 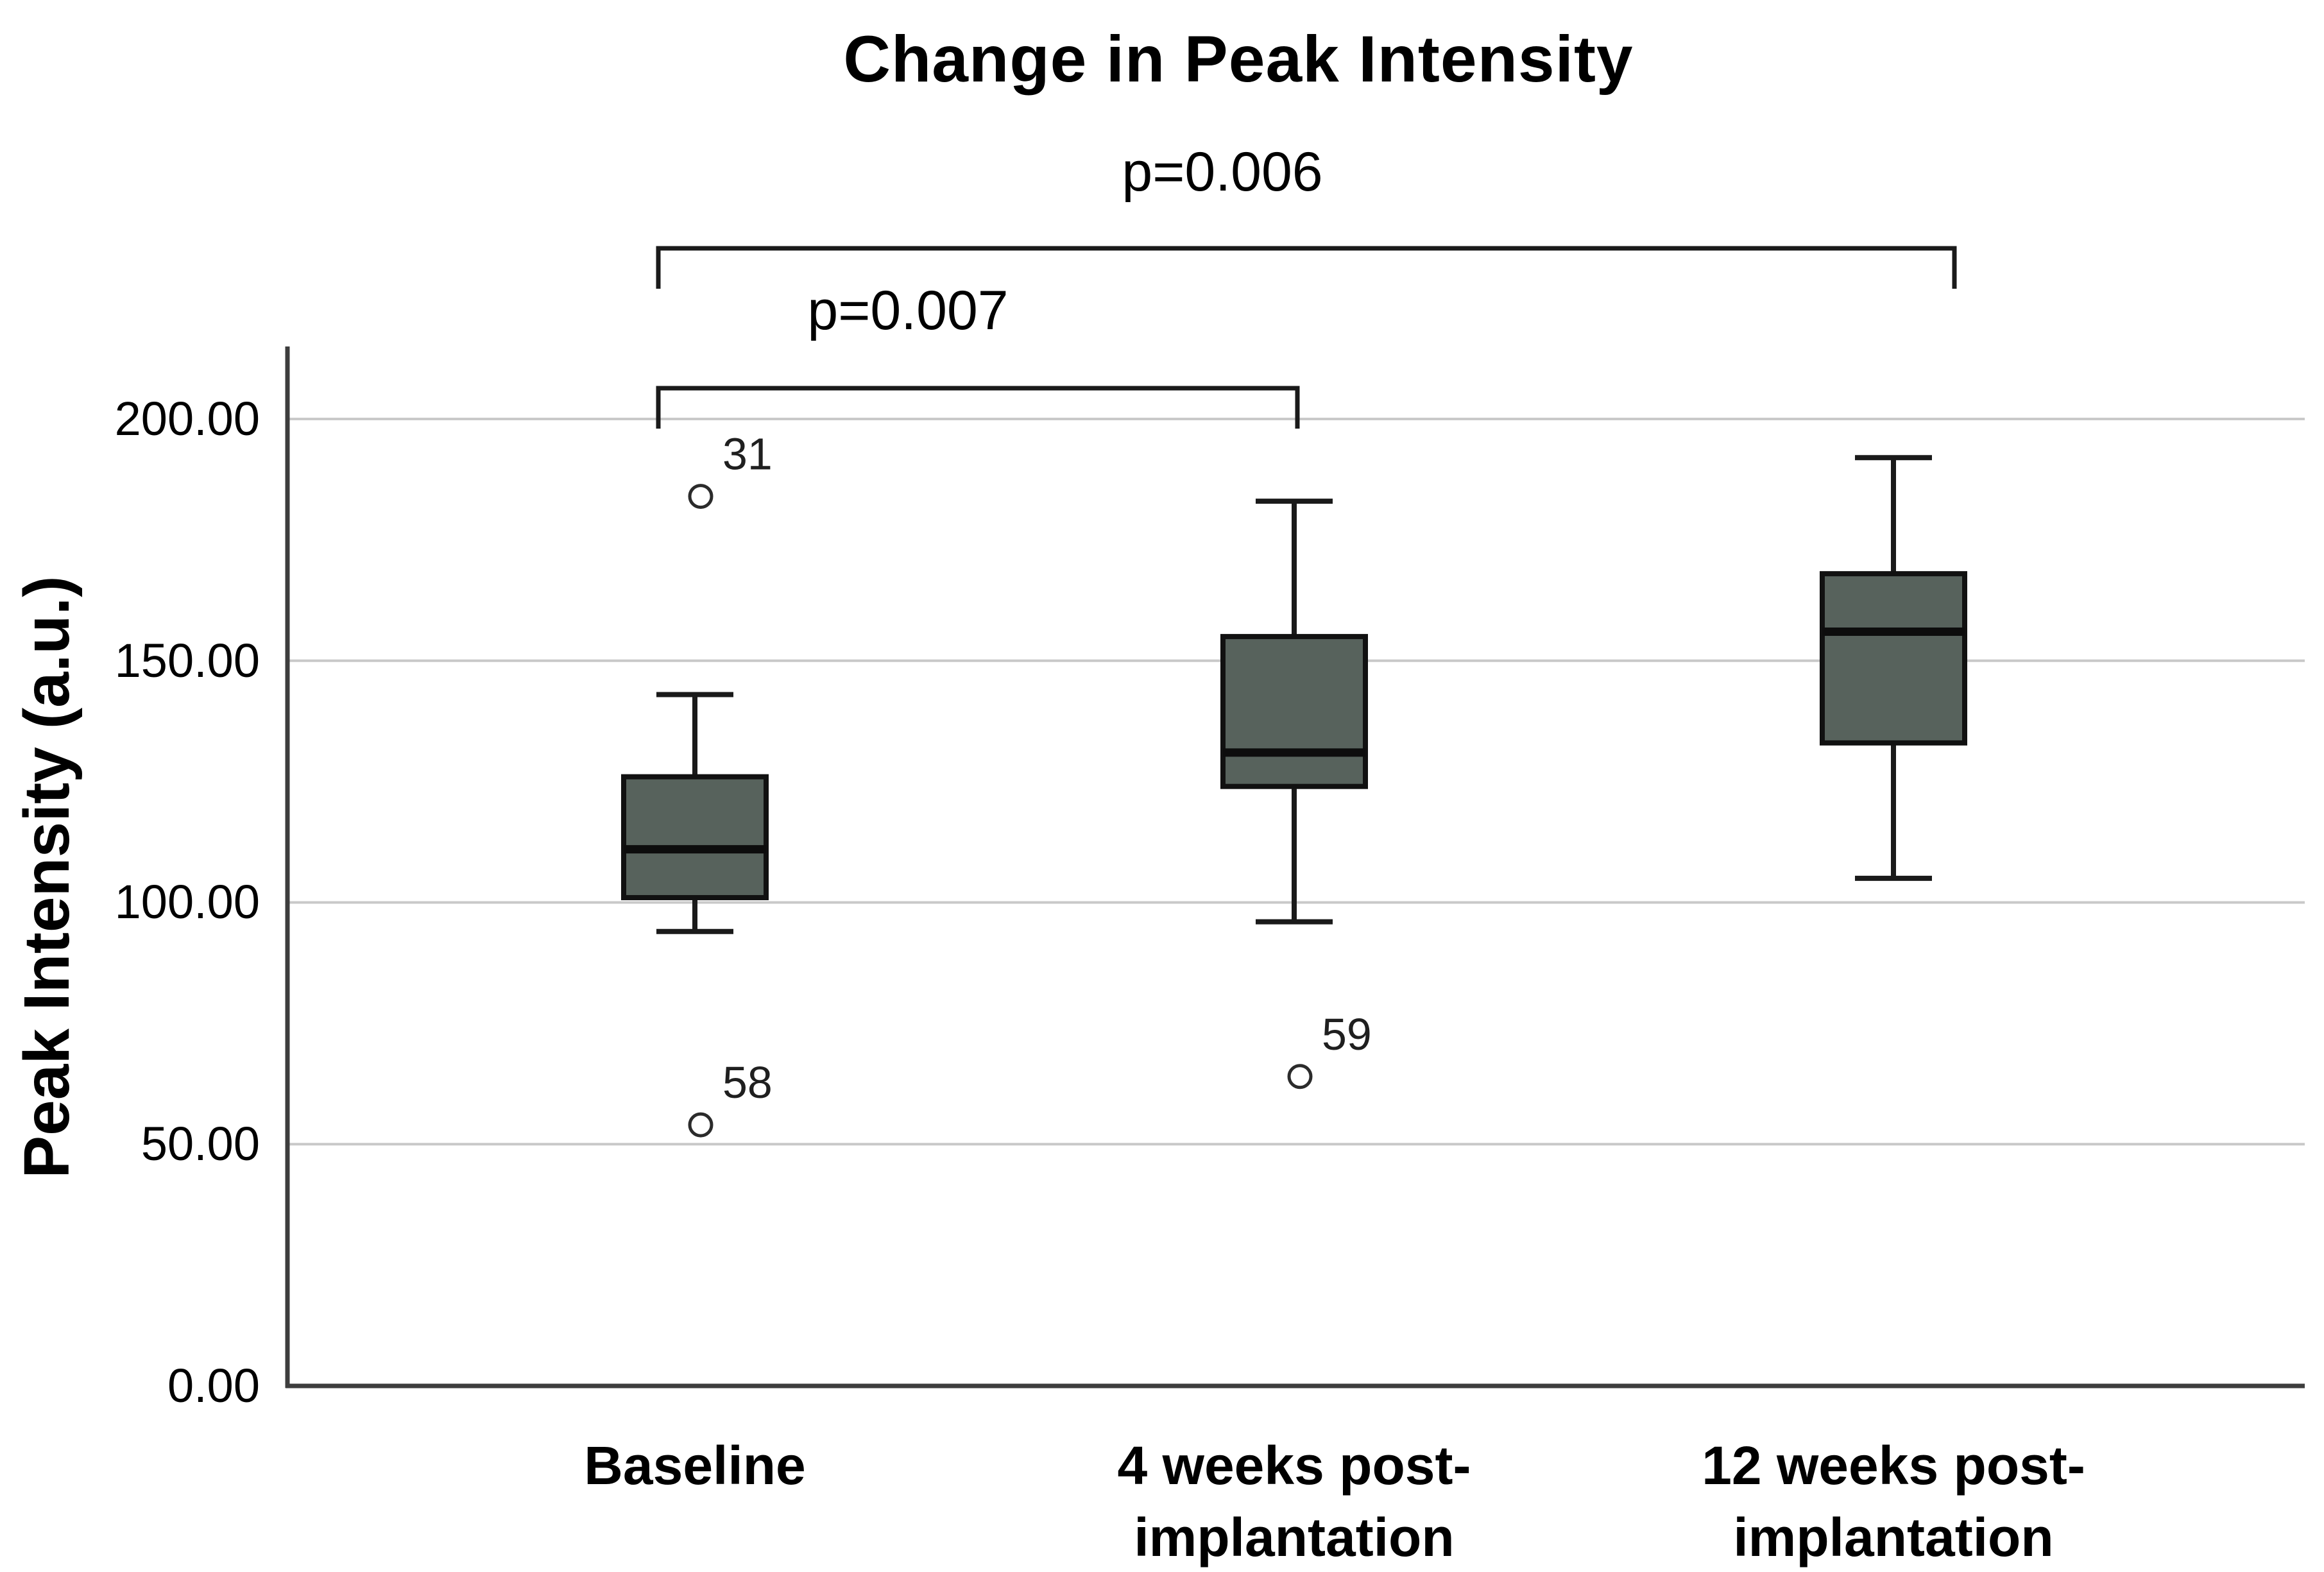 I want to click on significance-label-p006: p=0.006, so click(x=1222, y=172).